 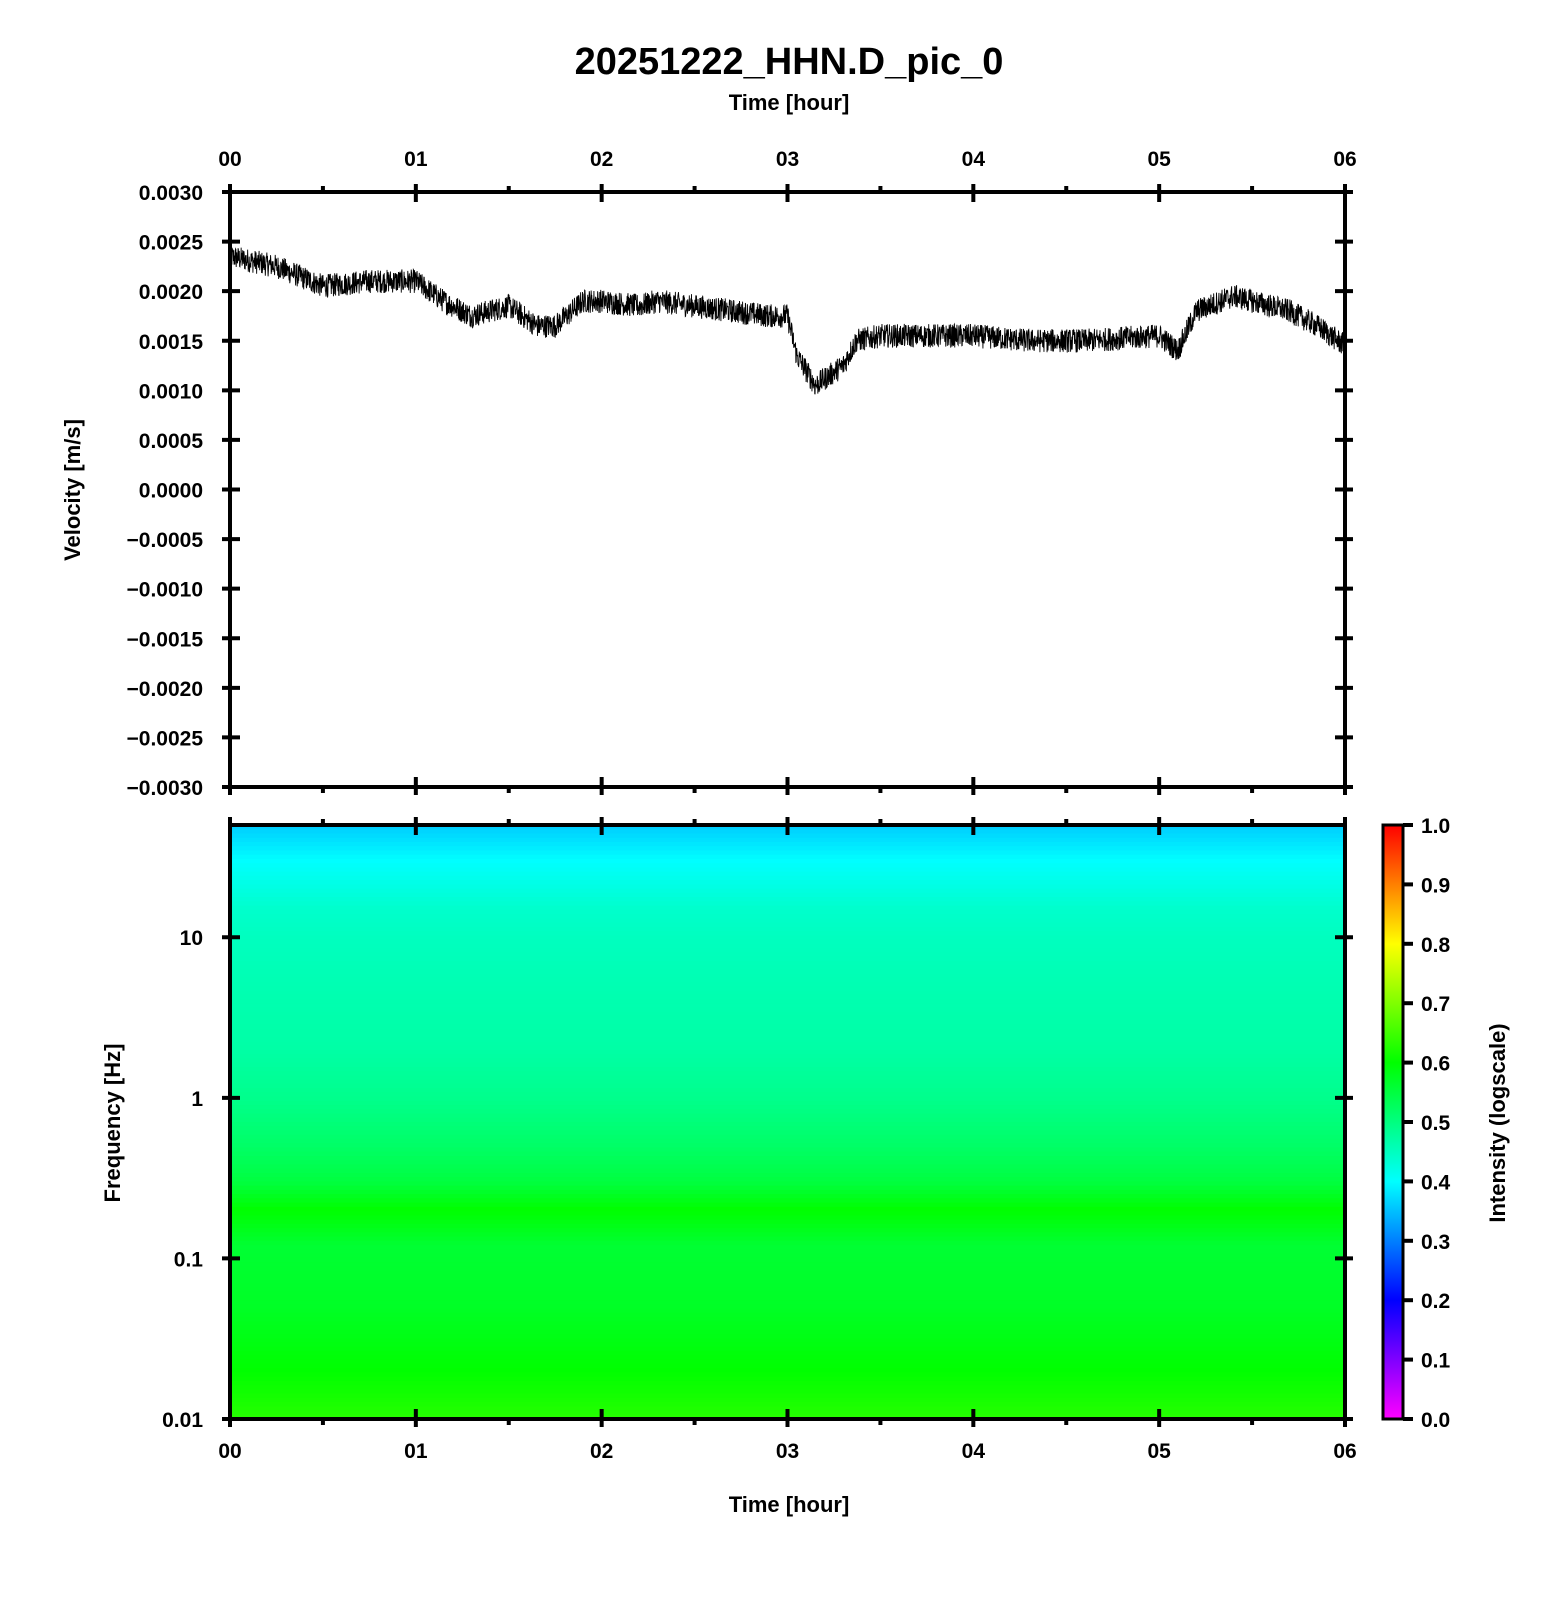 I want to click on velocity-y-tick-label: −0.0010, so click(x=165, y=590).